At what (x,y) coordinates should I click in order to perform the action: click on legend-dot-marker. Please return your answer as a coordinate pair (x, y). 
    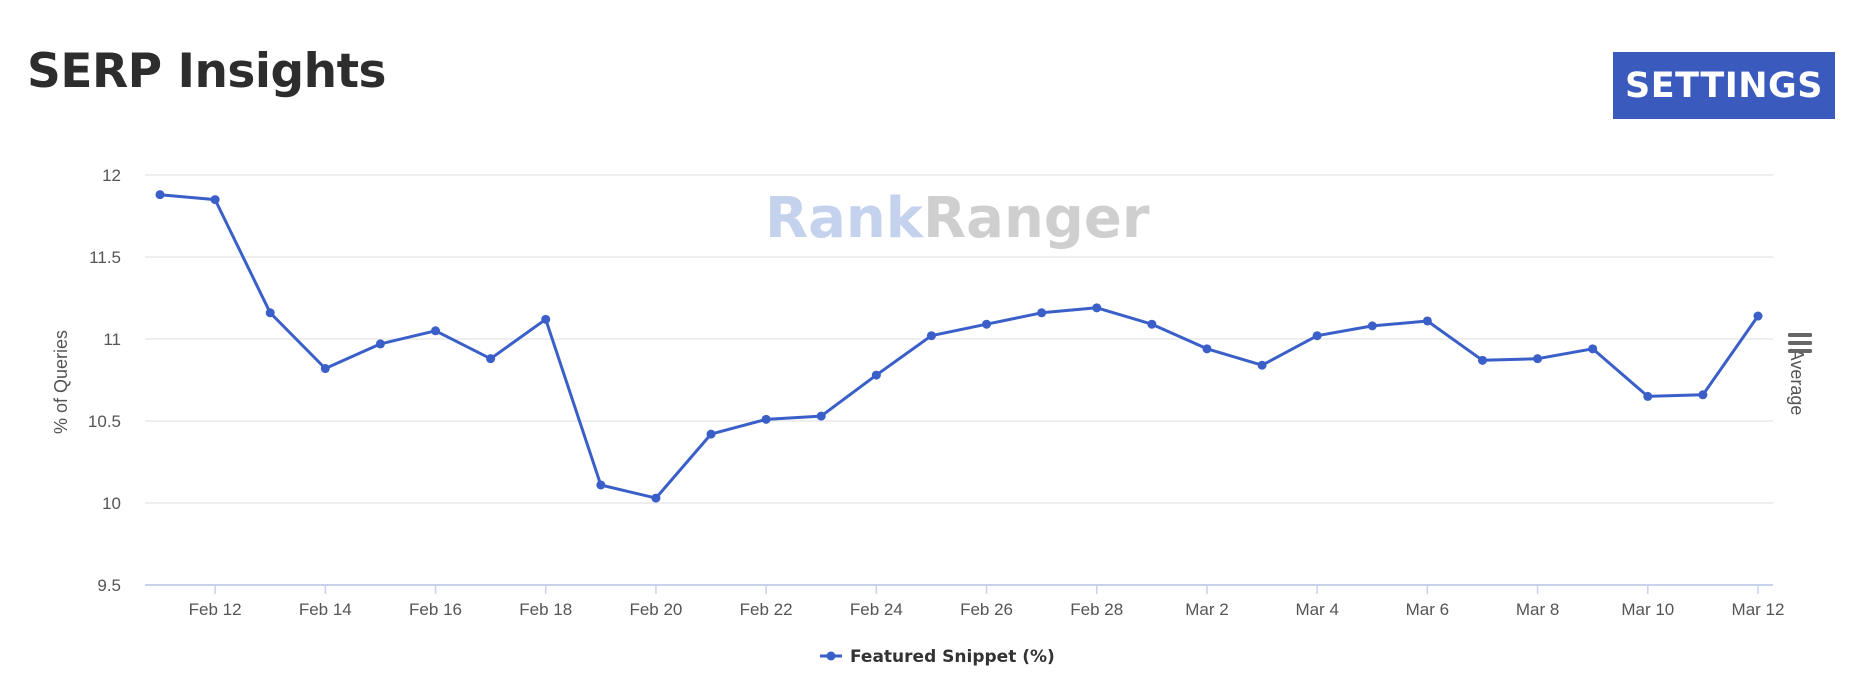
    Looking at the image, I should click on (831, 656).